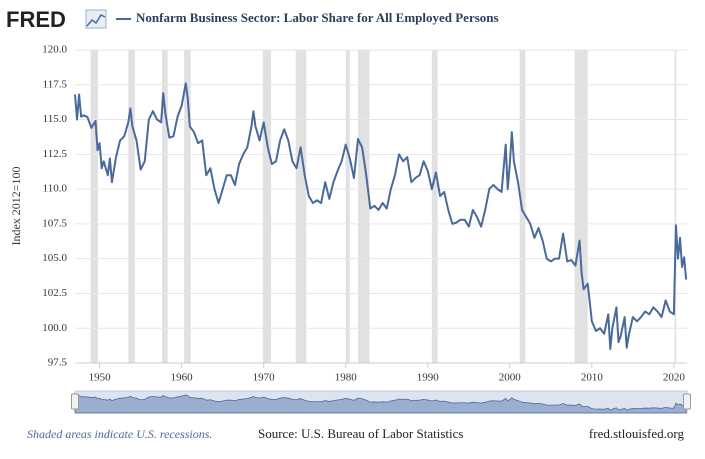  I want to click on navigator, so click(381, 402).